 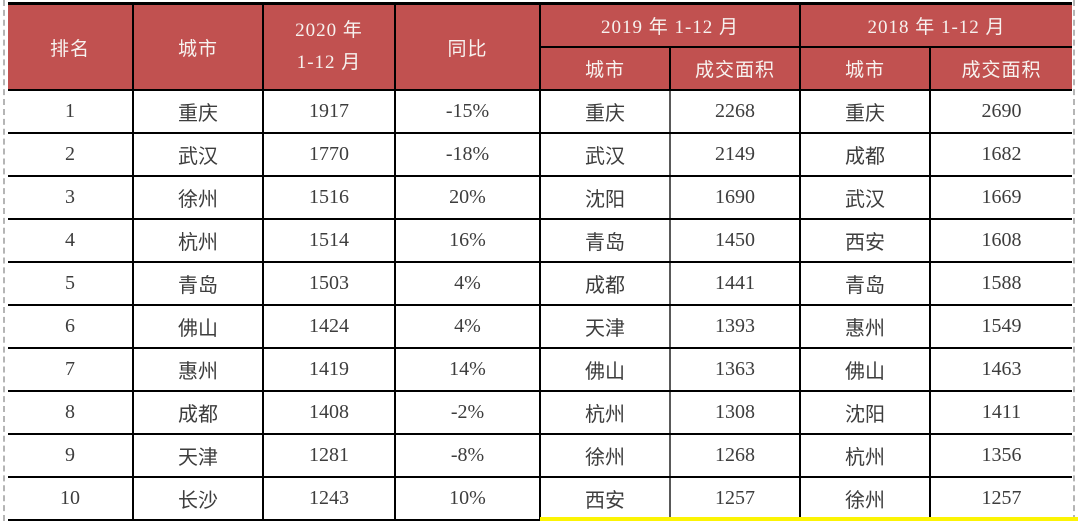 What do you see at coordinates (735, 498) in the screenshot?
I see `area-2019-cell: 1257` at bounding box center [735, 498].